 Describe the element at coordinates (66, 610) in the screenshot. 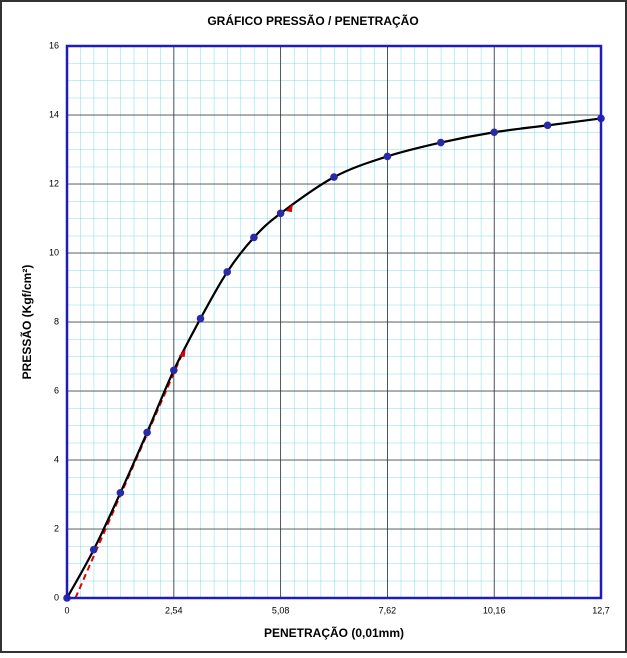

I see `x-tick-label: 0` at that location.